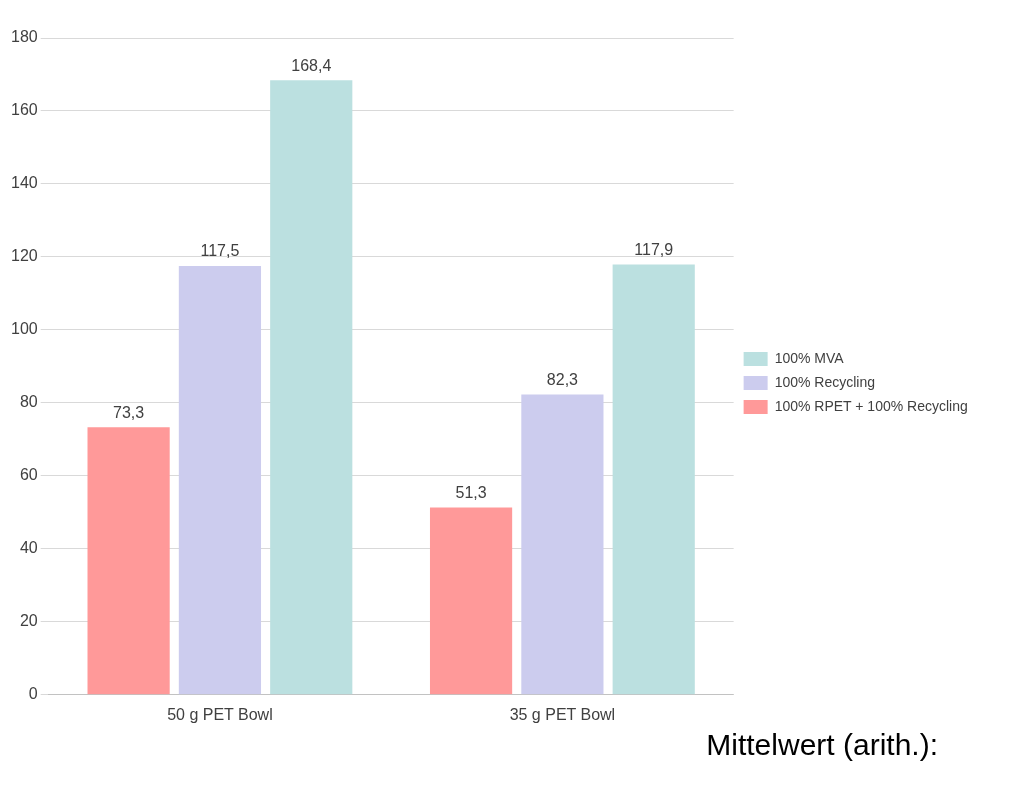 The width and height of the screenshot is (1010, 807). Describe the element at coordinates (24, 329) in the screenshot. I see `y-tick-label: 100` at that location.